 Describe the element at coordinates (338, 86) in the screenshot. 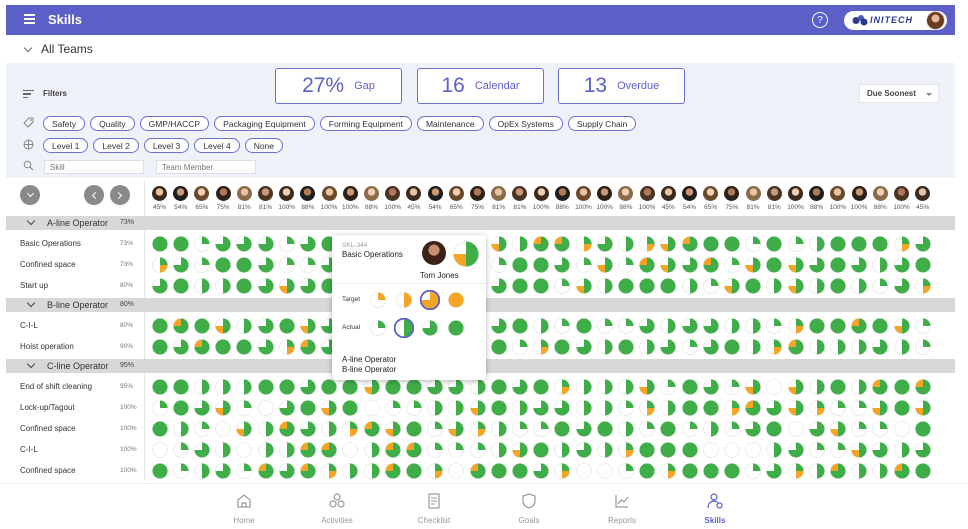

I see `gap-stat-card: 27% Gap` at that location.